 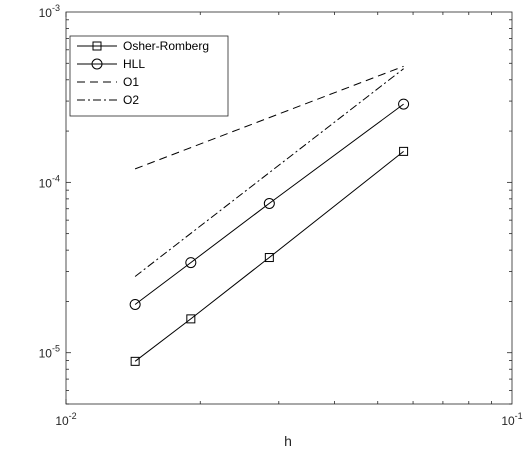 What do you see at coordinates (166, 46) in the screenshot?
I see `legend-label-osher-romberg: Osher-Romberg` at bounding box center [166, 46].